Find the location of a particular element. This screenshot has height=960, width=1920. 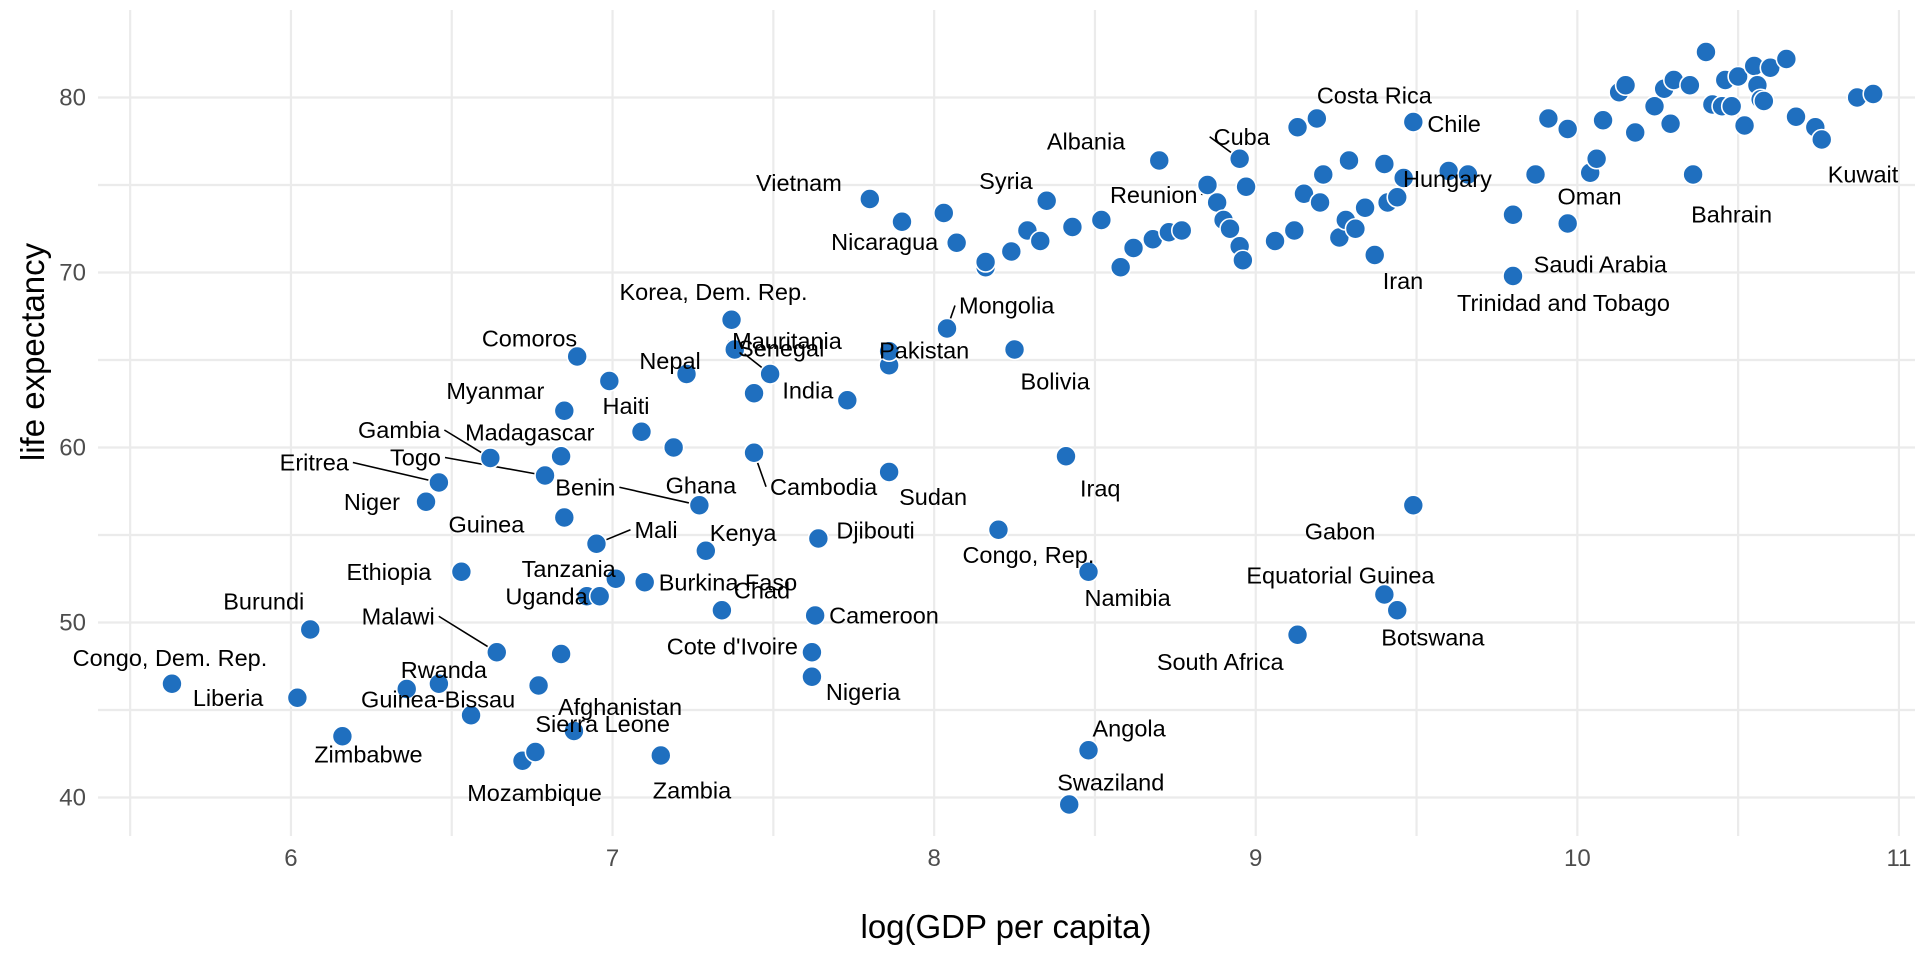

data-point-oman is located at coordinates (1535, 174).